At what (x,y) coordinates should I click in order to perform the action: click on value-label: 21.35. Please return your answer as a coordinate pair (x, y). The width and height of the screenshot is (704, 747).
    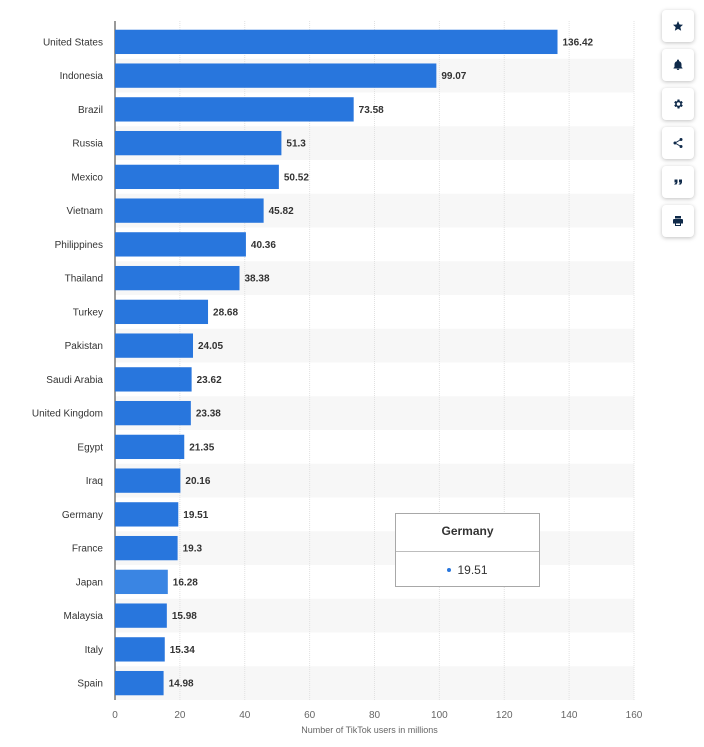
    Looking at the image, I should click on (201, 447).